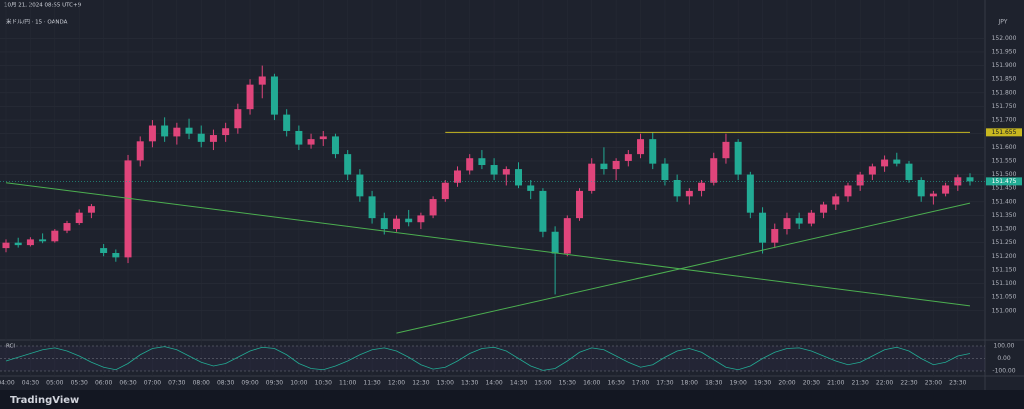 The image size is (1024, 409). Describe the element at coordinates (54, 383) in the screenshot. I see `x-tick-label: 05:00` at that location.